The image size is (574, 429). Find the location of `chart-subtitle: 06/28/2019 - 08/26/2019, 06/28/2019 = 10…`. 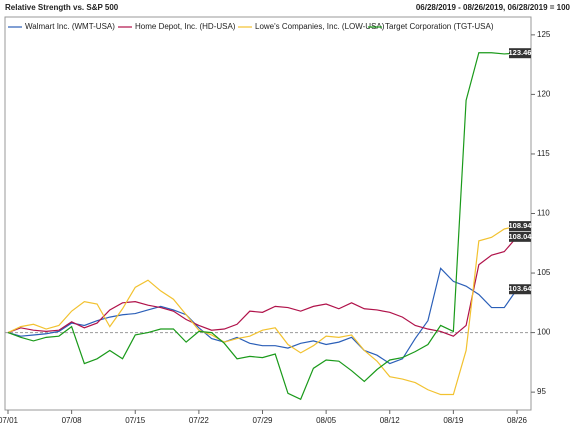

chart-subtitle: 06/28/2019 - 08/26/2019, 06/28/2019 = 10… is located at coordinates (493, 7).